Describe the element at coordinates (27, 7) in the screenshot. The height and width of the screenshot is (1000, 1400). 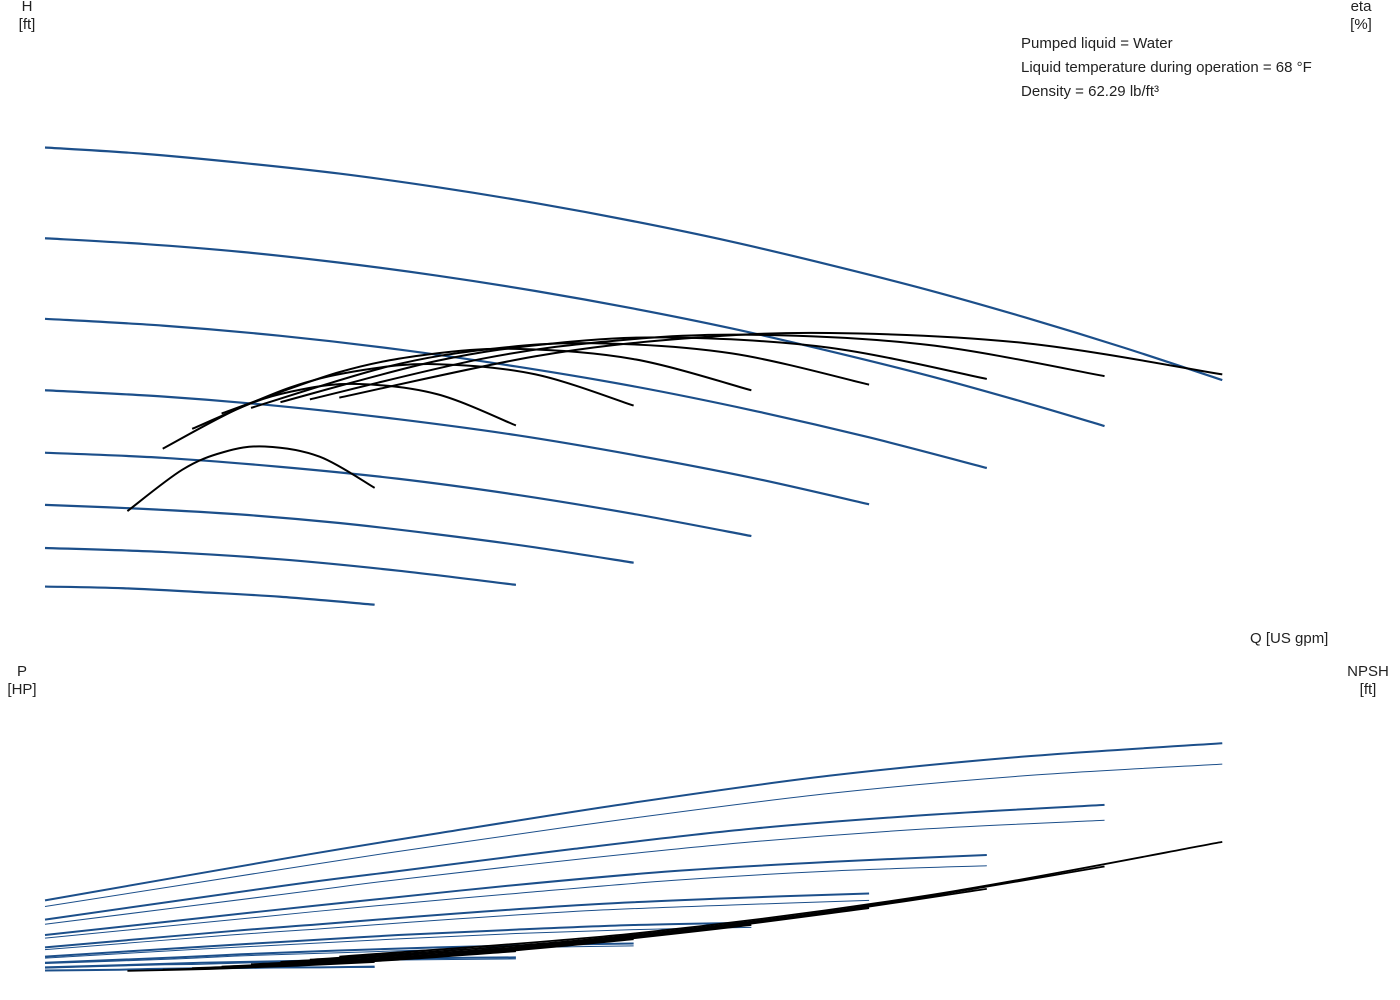
I see `y-axis-label: H` at that location.